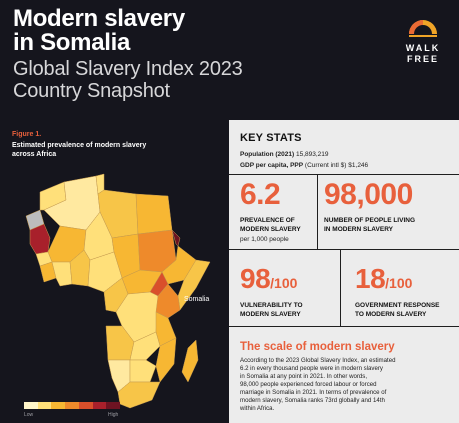 This screenshot has height=423, width=459. I want to click on vulnerability-score: 98/100, so click(268, 279).